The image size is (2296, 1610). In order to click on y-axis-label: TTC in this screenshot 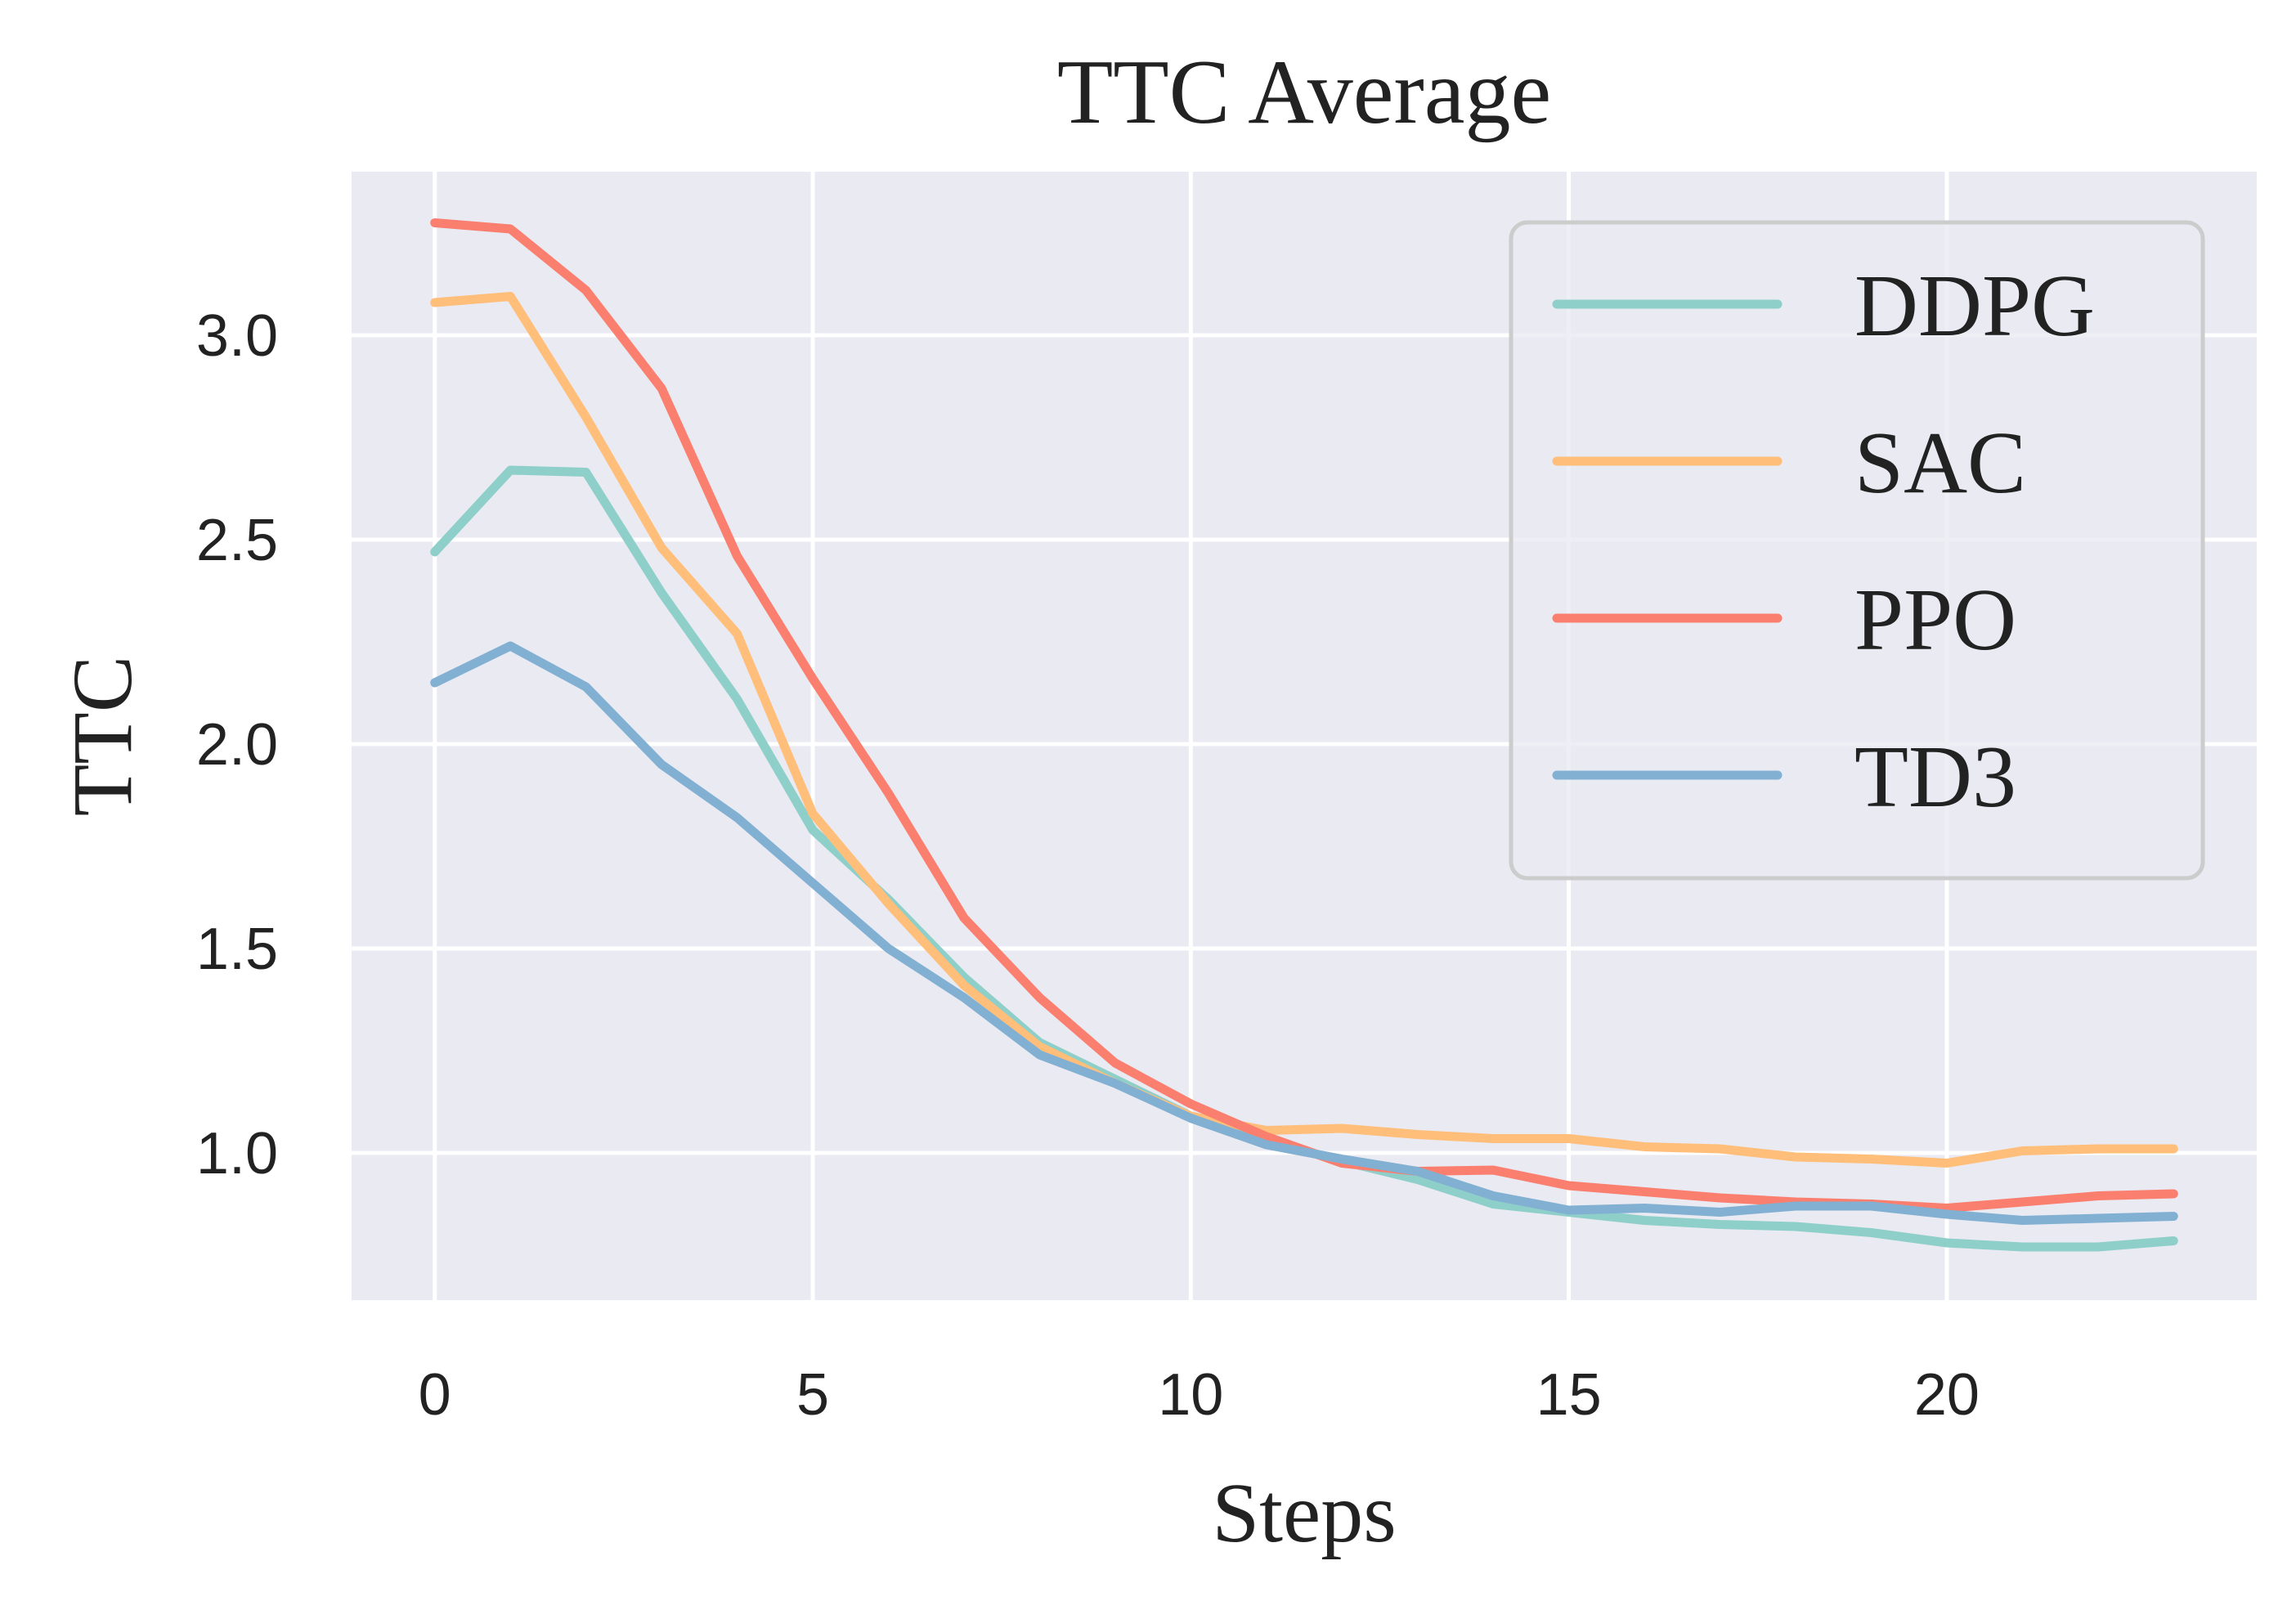, I will do `click(103, 736)`.